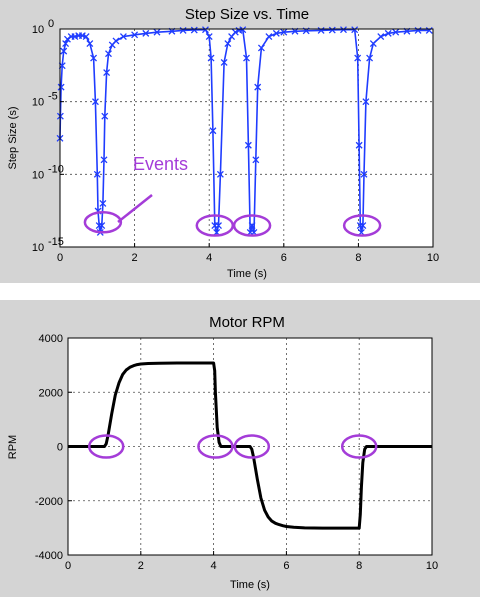  I want to click on step-chart-event-annotations, so click(232, 224).